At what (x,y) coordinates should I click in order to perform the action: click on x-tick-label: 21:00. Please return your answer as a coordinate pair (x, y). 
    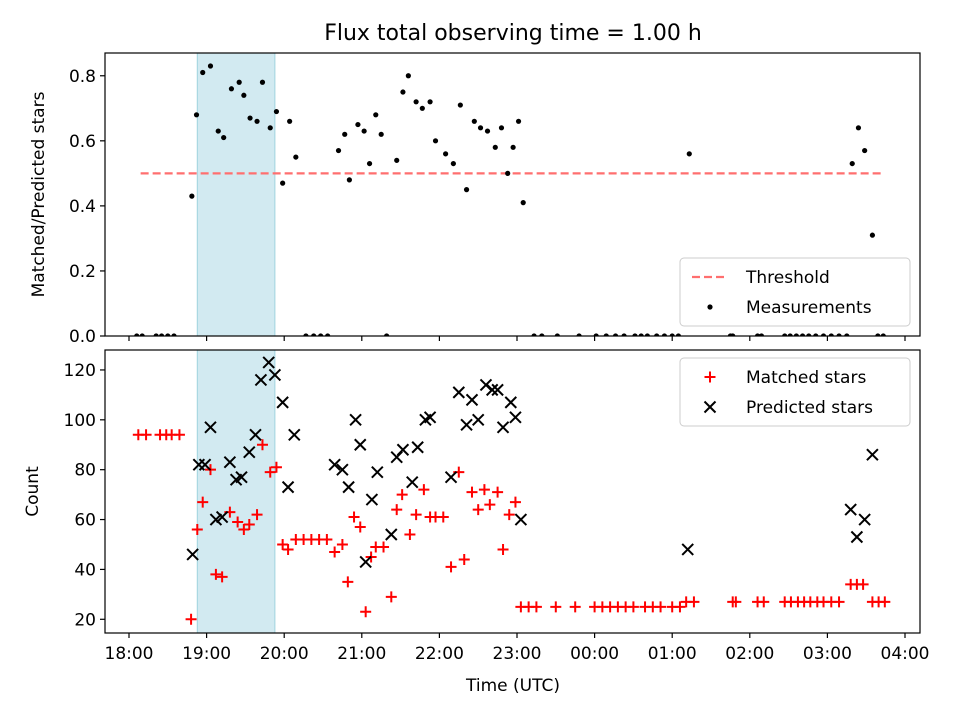
    Looking at the image, I should click on (361, 654).